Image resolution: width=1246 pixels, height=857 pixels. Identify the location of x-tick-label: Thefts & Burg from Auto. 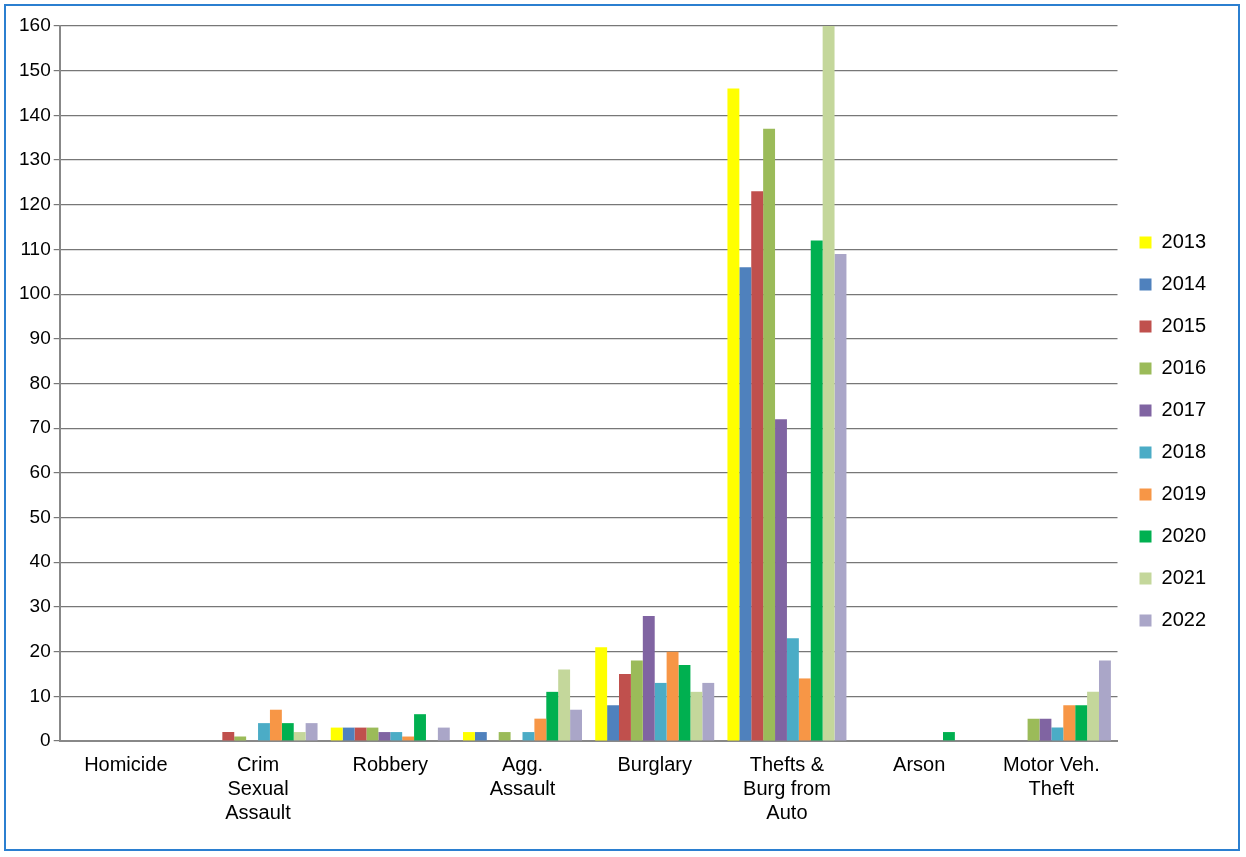
(787, 787).